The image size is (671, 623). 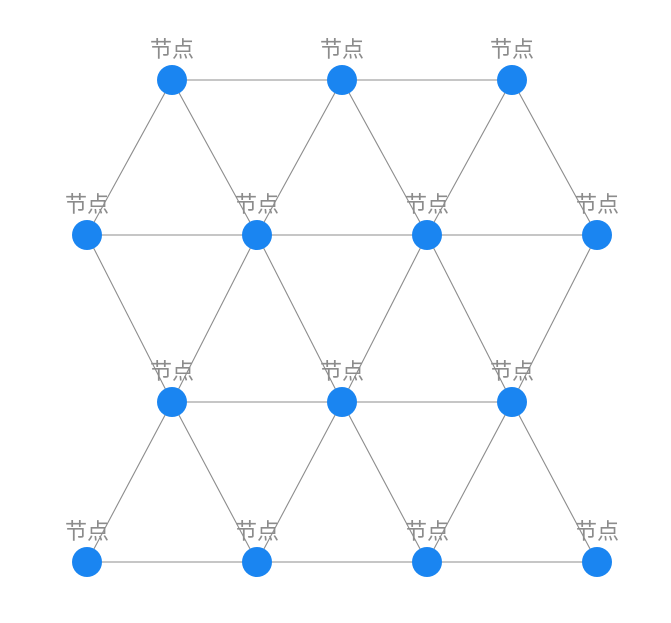 I want to click on node-n3: 节点, so click(x=512, y=66).